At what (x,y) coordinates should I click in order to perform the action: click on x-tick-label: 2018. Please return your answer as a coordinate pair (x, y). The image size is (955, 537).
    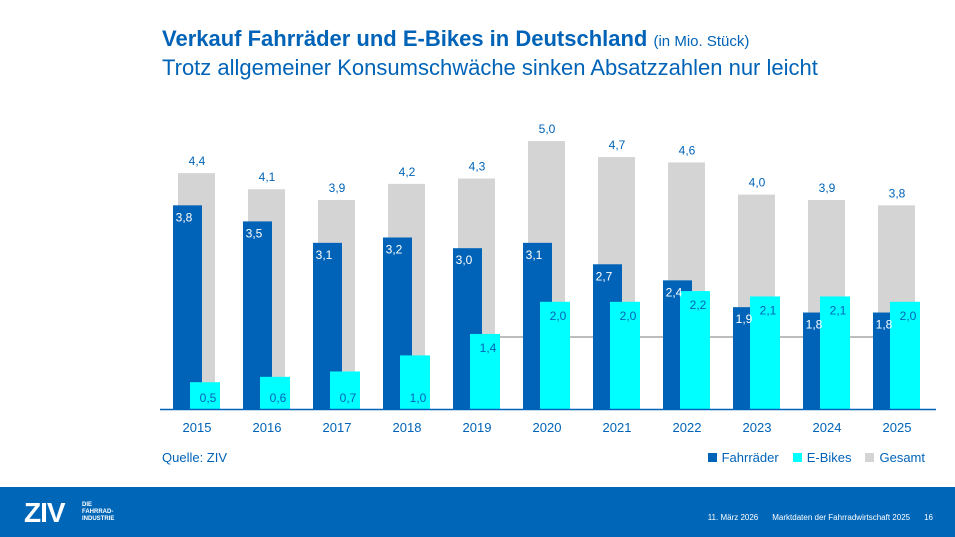
    Looking at the image, I should click on (407, 427).